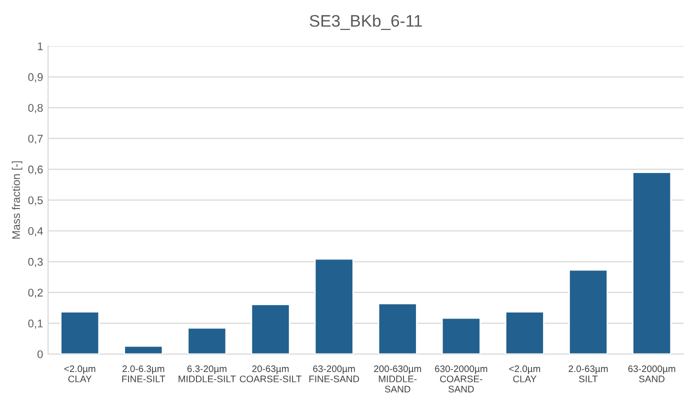 The height and width of the screenshot is (419, 687). I want to click on x-tick-label: 2.0-6.3µm FINE-SILT, so click(144, 373).